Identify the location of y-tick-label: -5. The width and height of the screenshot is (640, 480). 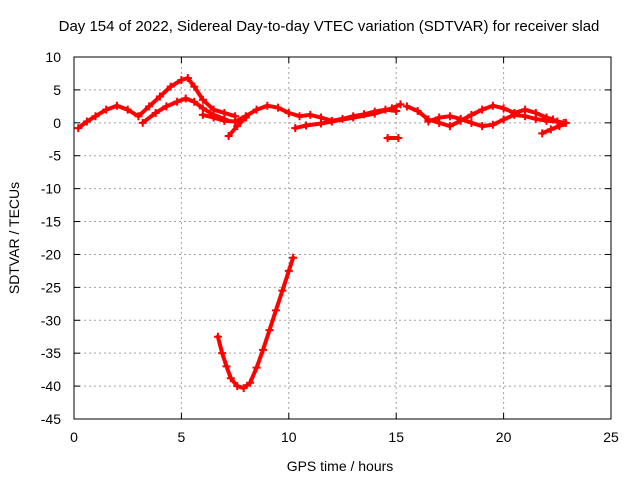
(55, 156).